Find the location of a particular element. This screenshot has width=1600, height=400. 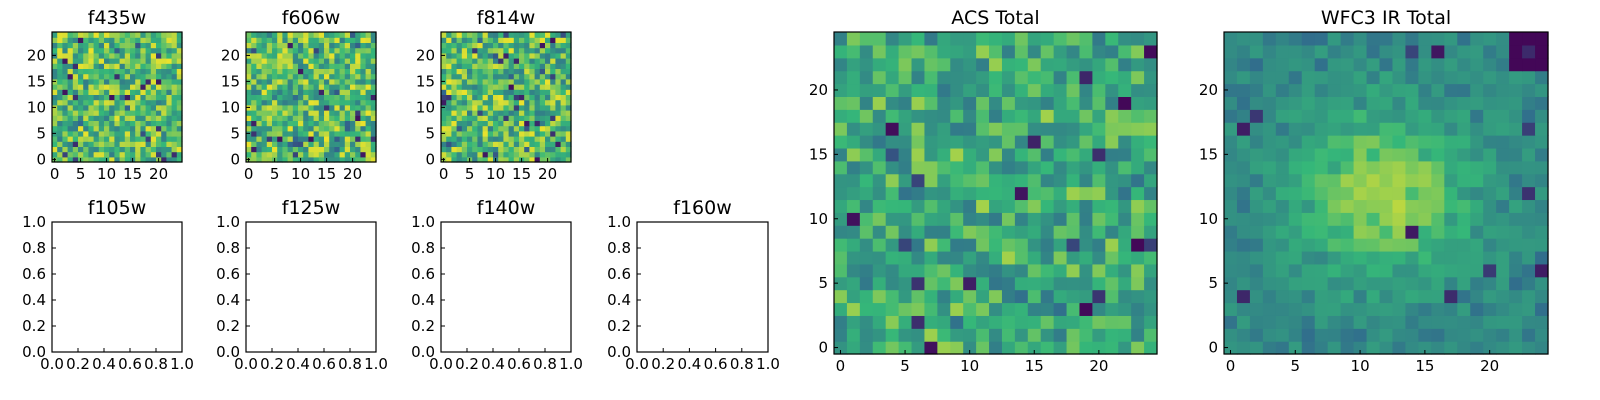

y-tick-label: 15 is located at coordinates (818, 154).